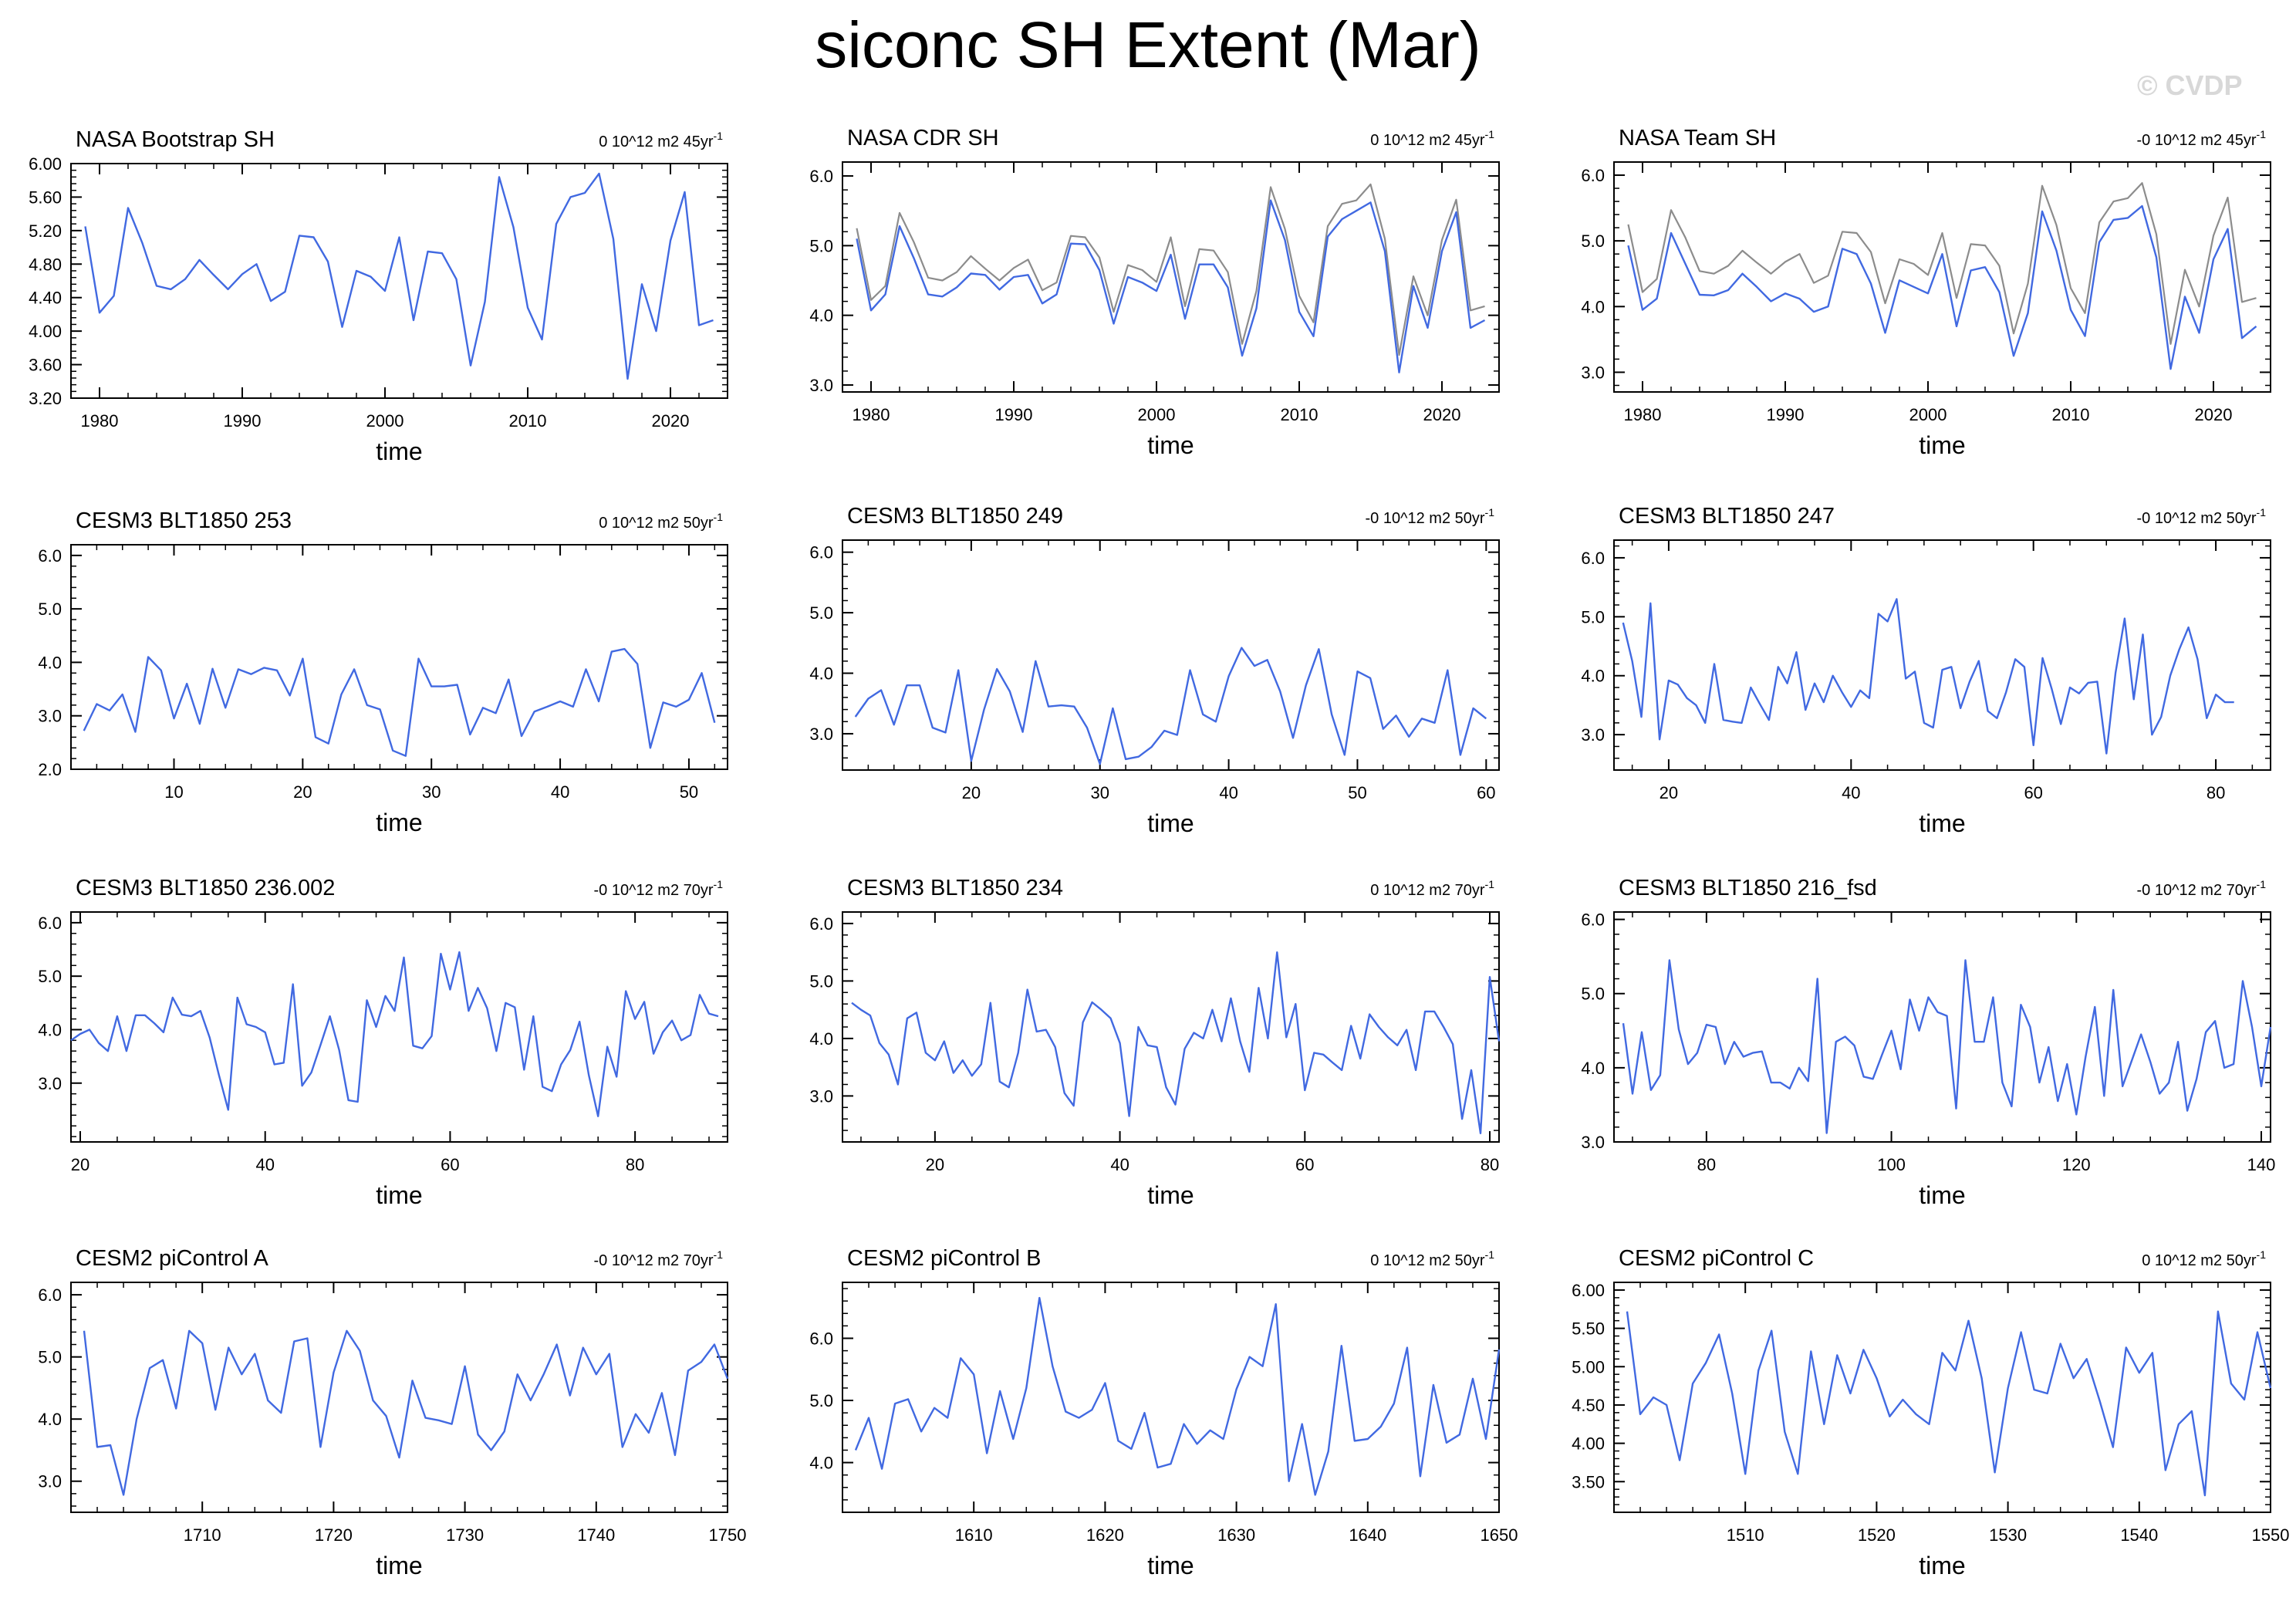 The width and height of the screenshot is (2296, 1618). I want to click on x-tick-label: 1720, so click(334, 1535).